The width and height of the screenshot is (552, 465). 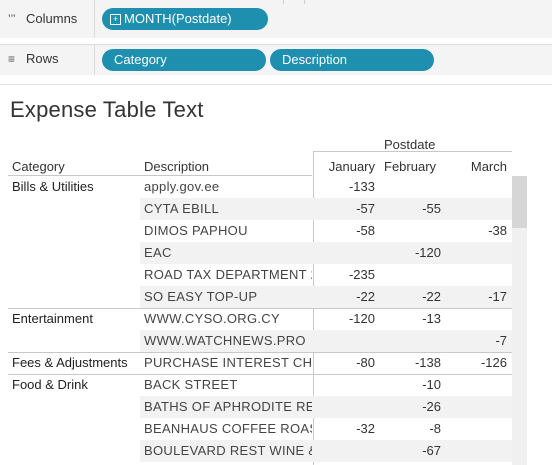 What do you see at coordinates (410, 166) in the screenshot?
I see `header-month-february: February` at bounding box center [410, 166].